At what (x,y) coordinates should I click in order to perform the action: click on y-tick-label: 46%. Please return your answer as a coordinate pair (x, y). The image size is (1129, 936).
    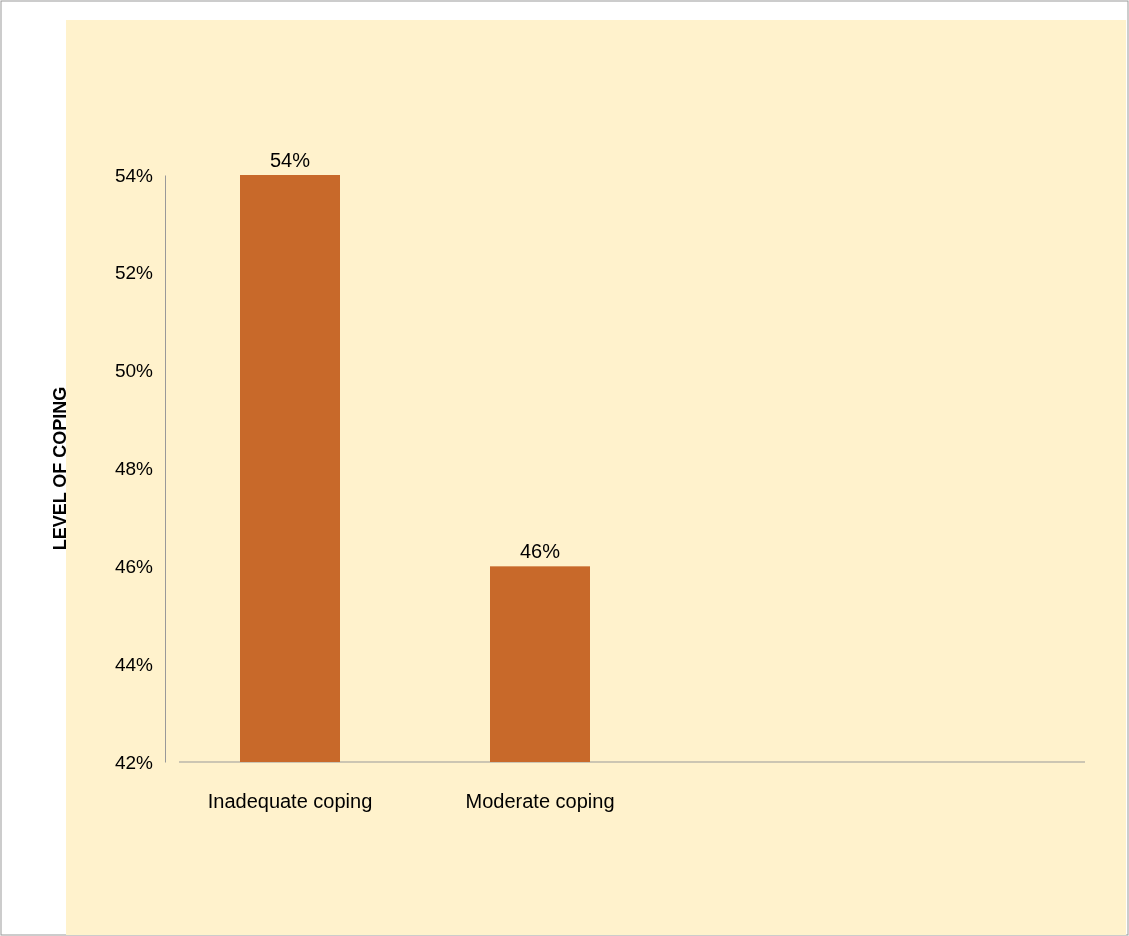
    Looking at the image, I should click on (134, 566).